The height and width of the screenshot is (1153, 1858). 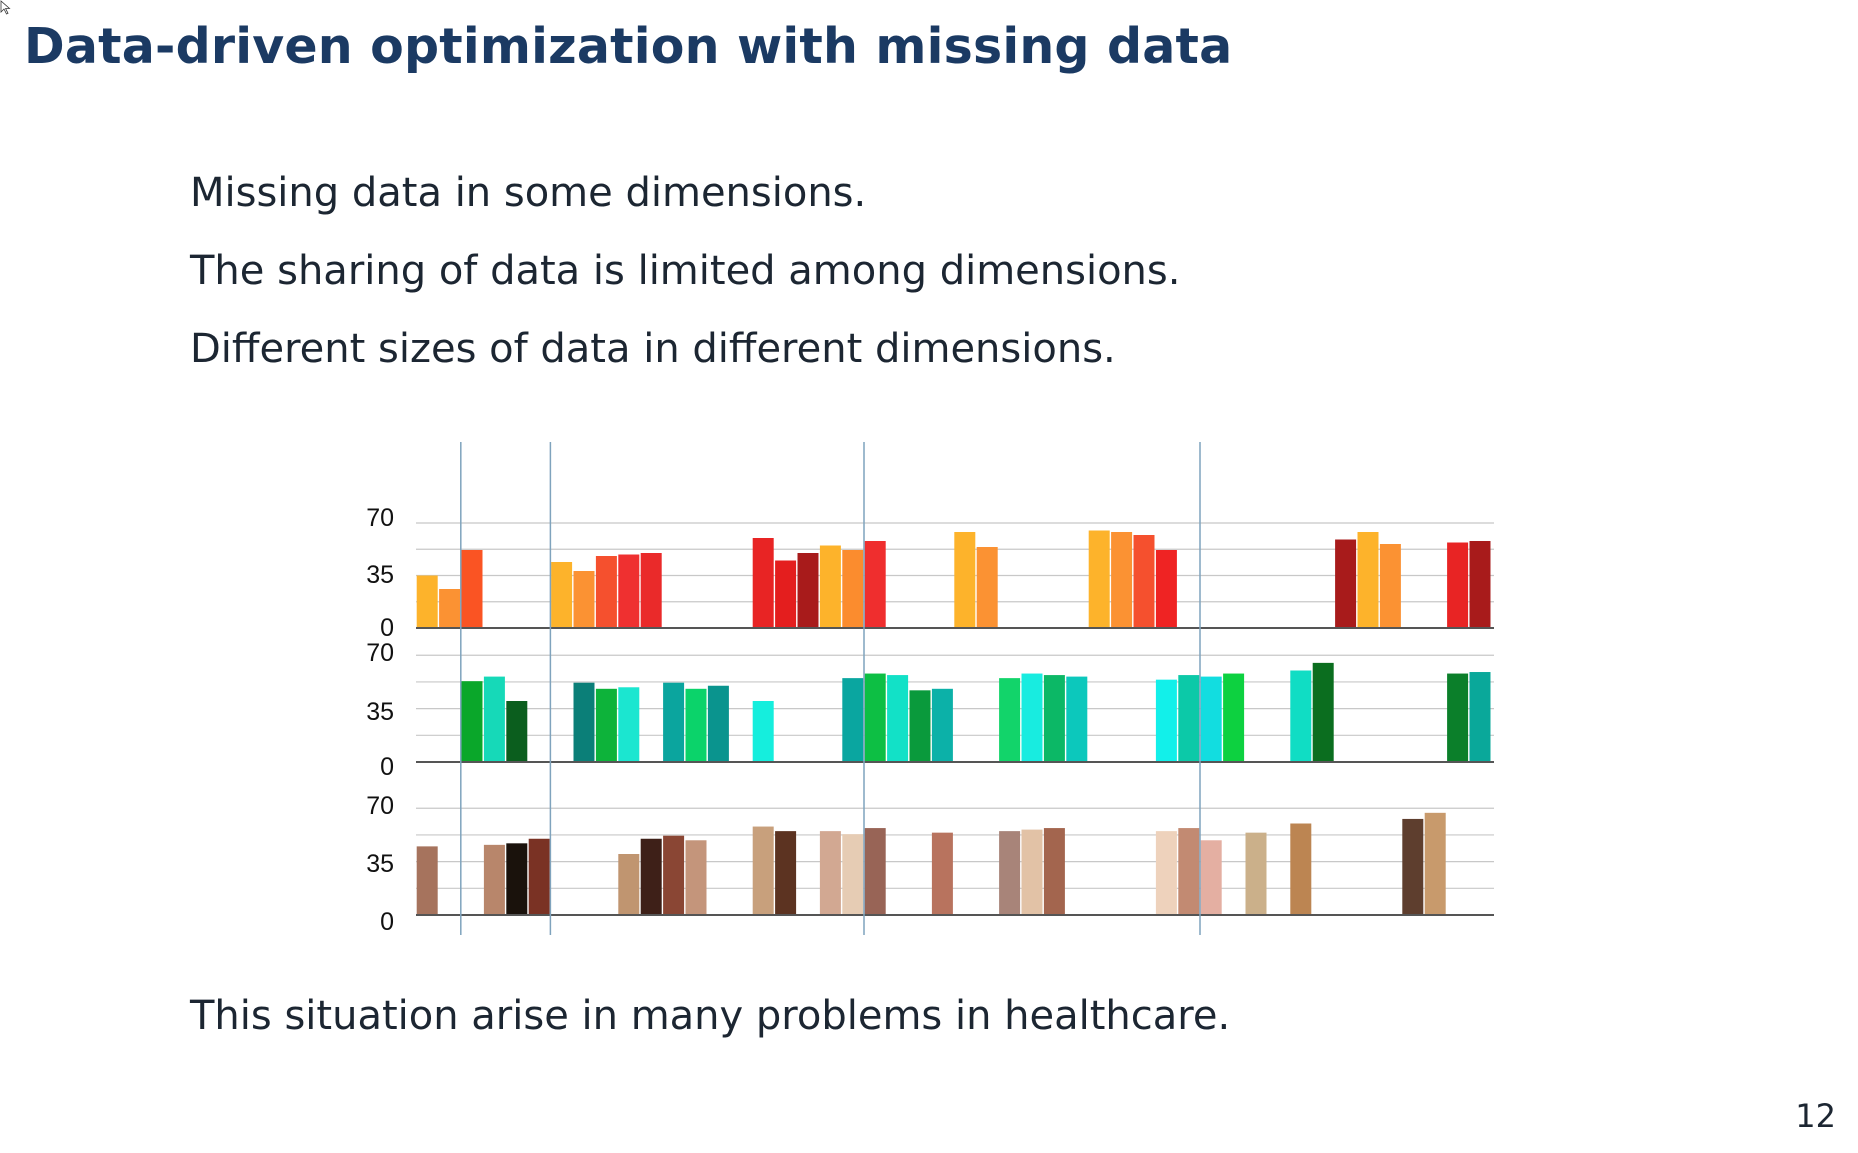 I want to click on page-number: 12, so click(x=1815, y=1116).